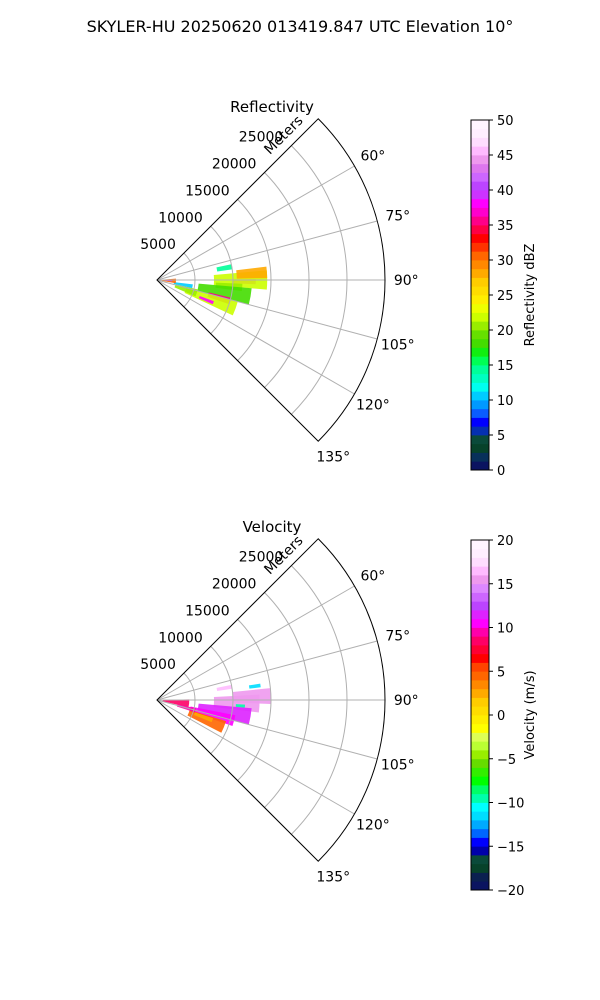  Describe the element at coordinates (207, 611) in the screenshot. I see `range-tick-label: 15000` at that location.